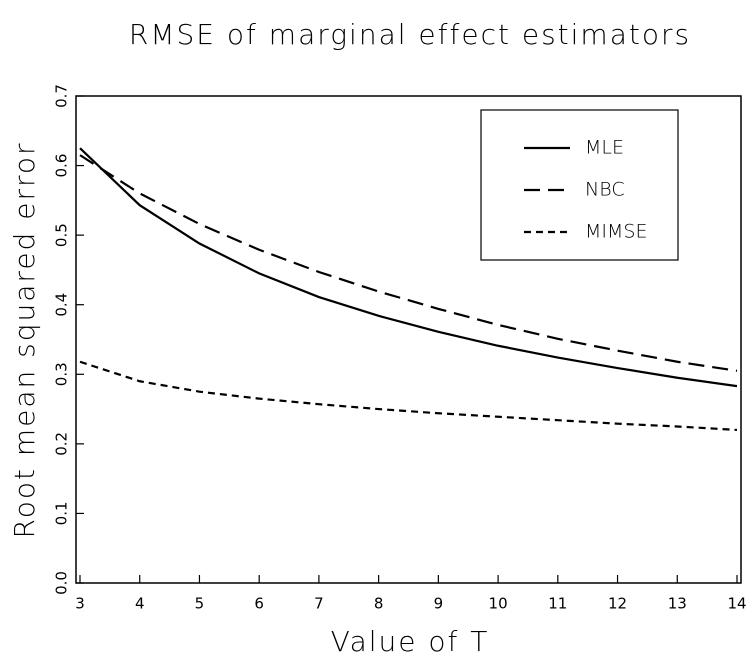 This screenshot has width=756, height=665. What do you see at coordinates (259, 604) in the screenshot?
I see `x-tick-label: 6` at bounding box center [259, 604].